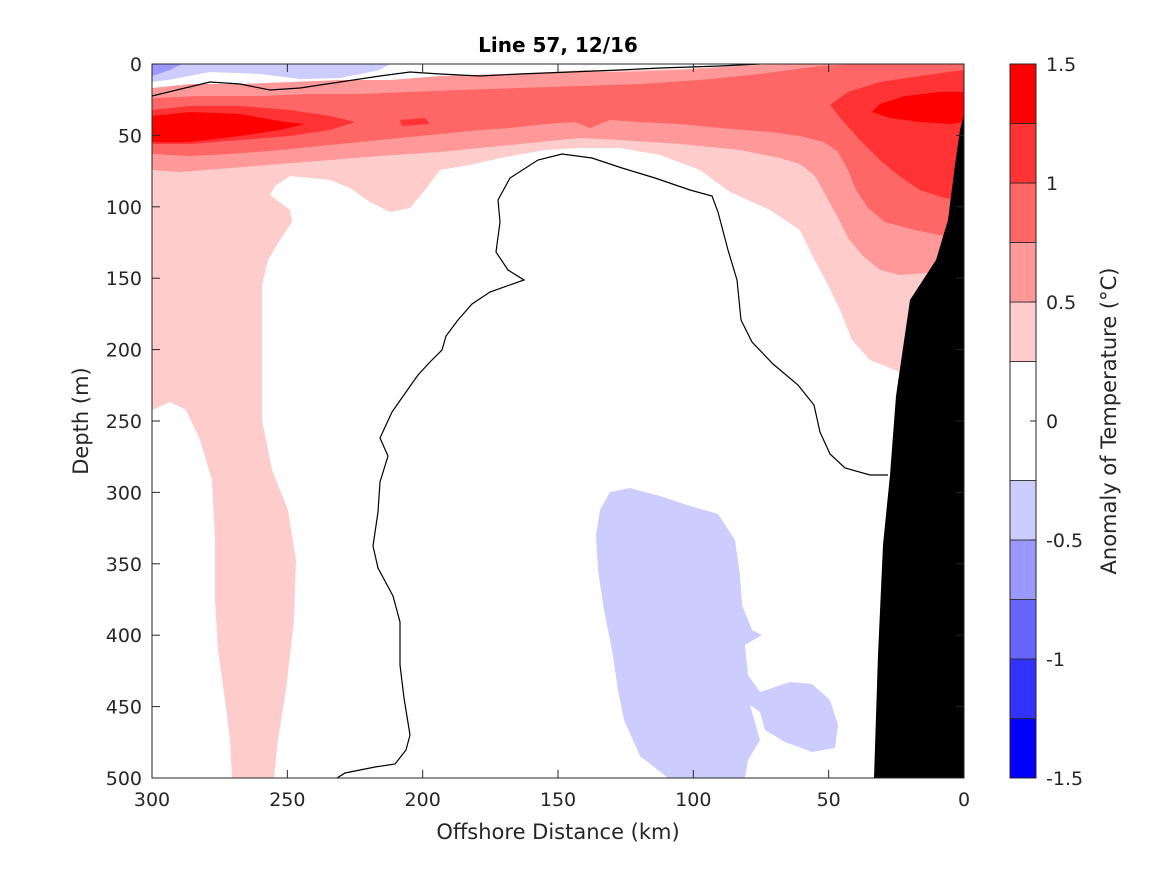 The width and height of the screenshot is (1167, 875). I want to click on y-tick-label: 250, so click(124, 422).